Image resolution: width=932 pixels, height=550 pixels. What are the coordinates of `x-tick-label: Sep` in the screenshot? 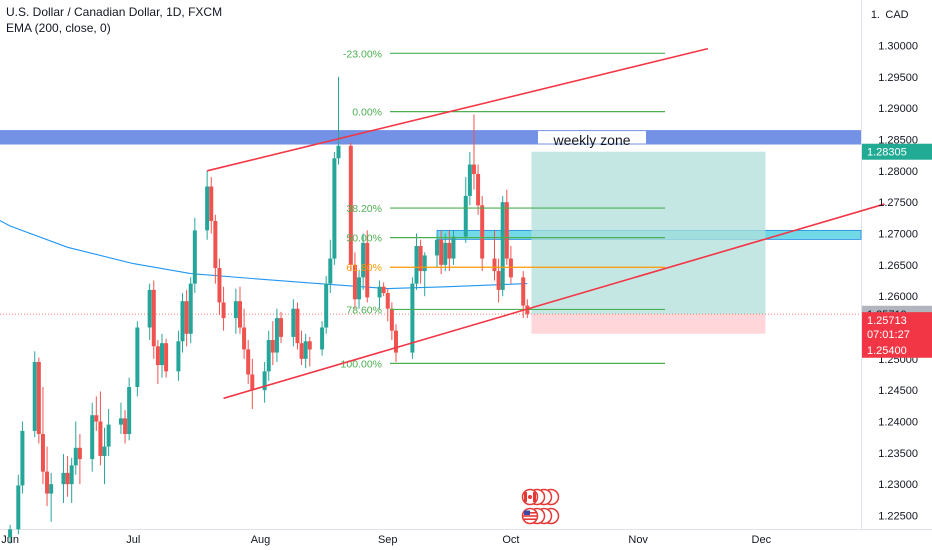 It's located at (388, 540).